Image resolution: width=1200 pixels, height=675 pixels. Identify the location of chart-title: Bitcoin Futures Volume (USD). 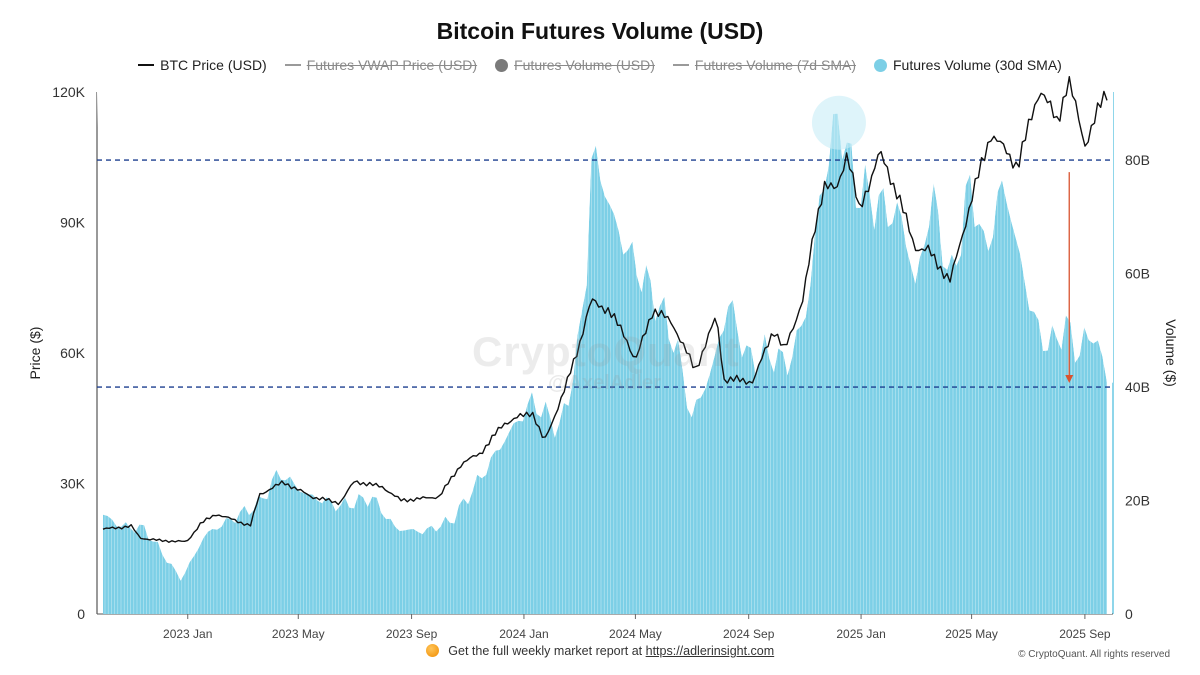
(600, 31).